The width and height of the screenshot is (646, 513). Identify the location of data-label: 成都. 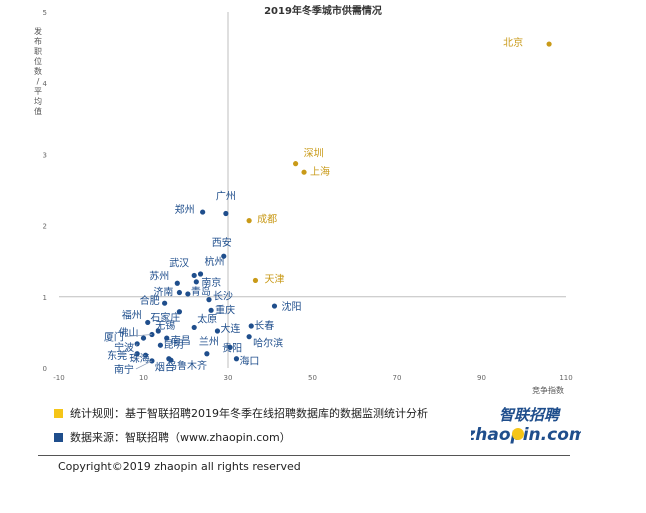
(267, 220).